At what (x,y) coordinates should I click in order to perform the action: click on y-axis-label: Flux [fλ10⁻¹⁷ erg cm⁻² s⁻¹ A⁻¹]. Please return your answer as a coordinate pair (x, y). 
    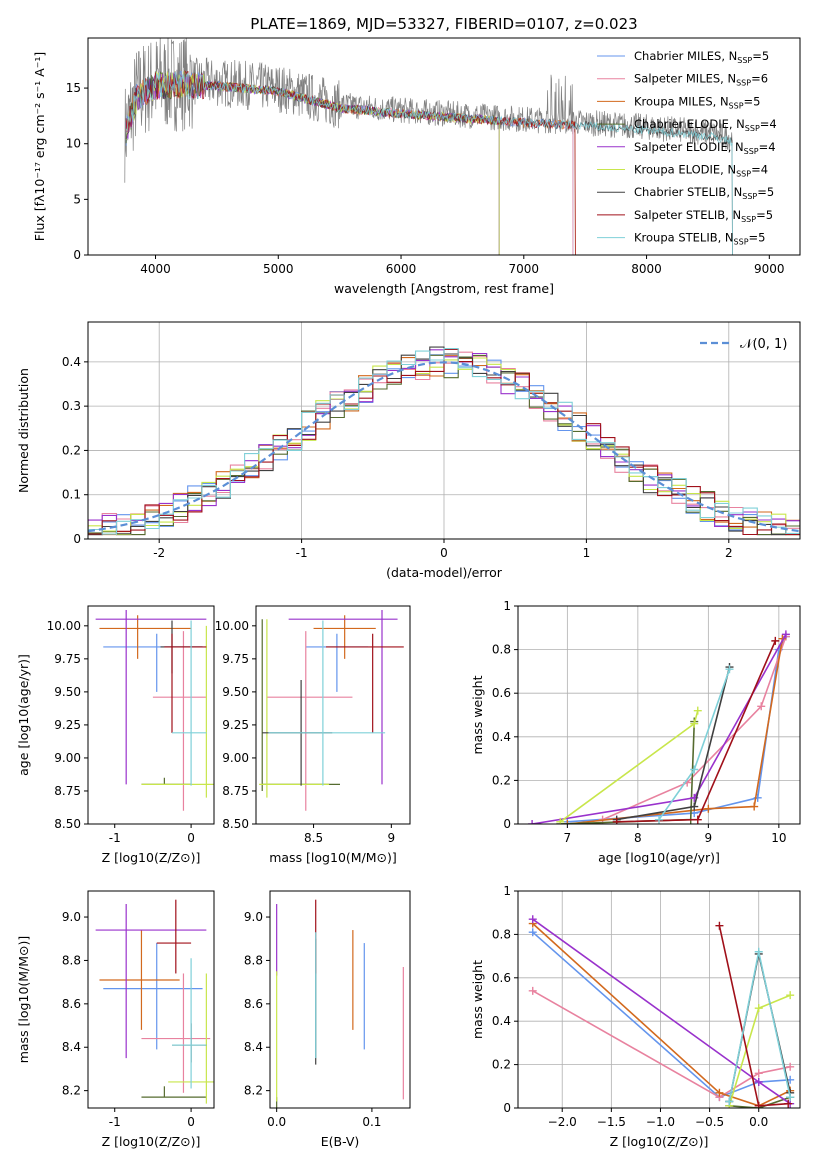
    Looking at the image, I should click on (39, 146).